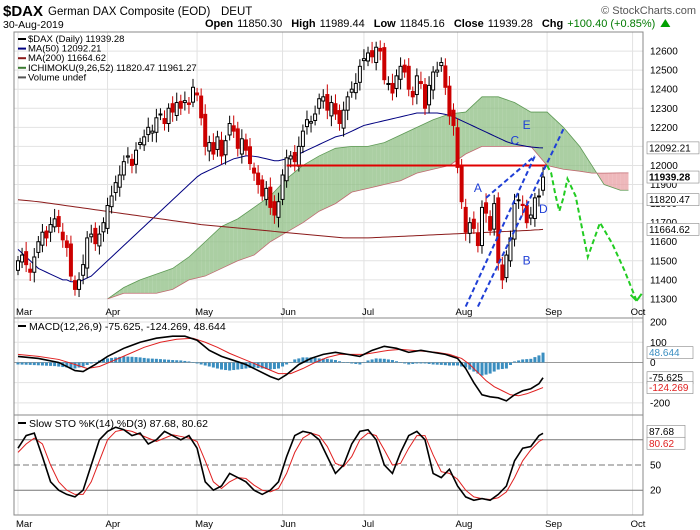 This screenshot has width=700, height=530. I want to click on chart-date: 30-Aug-2019, so click(33, 25).